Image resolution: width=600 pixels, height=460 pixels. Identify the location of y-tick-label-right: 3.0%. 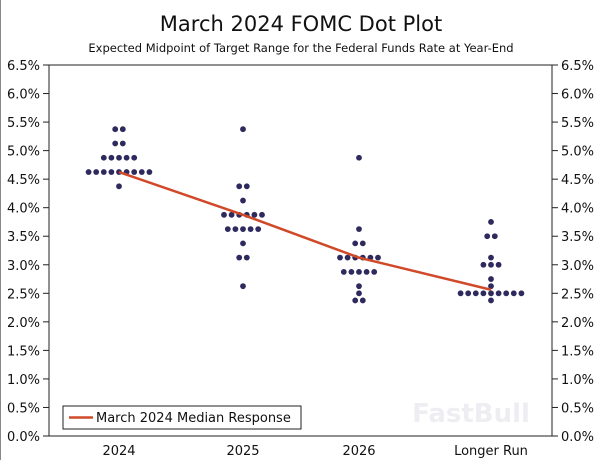
(577, 266).